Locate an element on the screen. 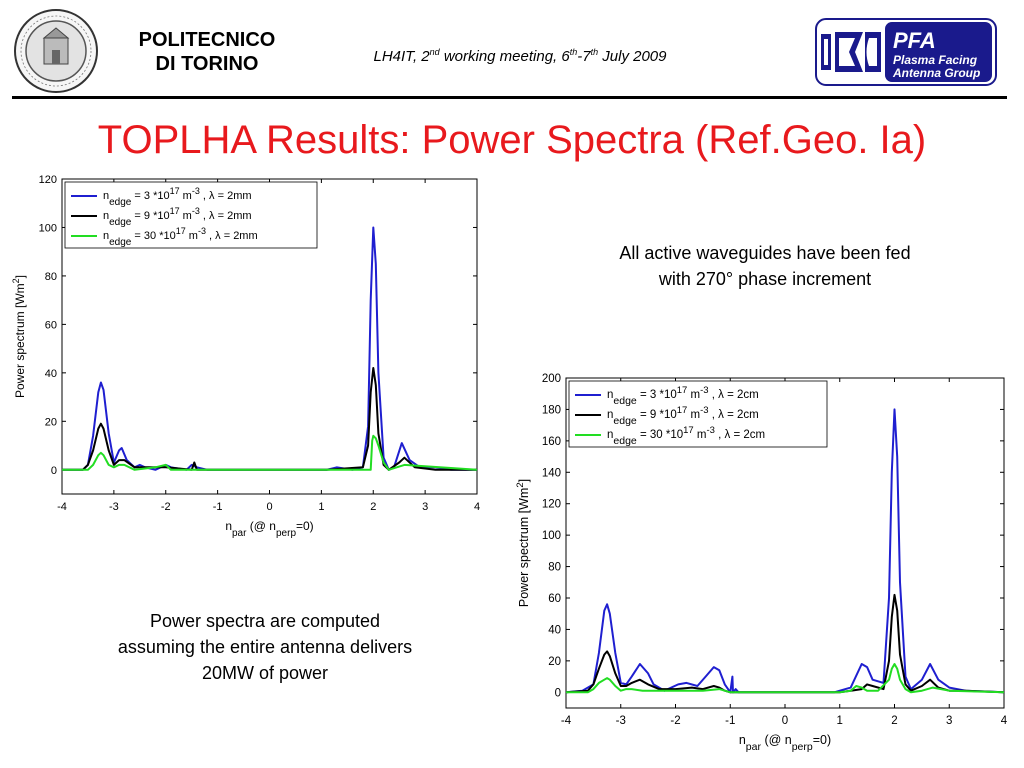 Image resolution: width=1024 pixels, height=768 pixels. pfa-line2: Antenna Group is located at coordinates (936, 73).